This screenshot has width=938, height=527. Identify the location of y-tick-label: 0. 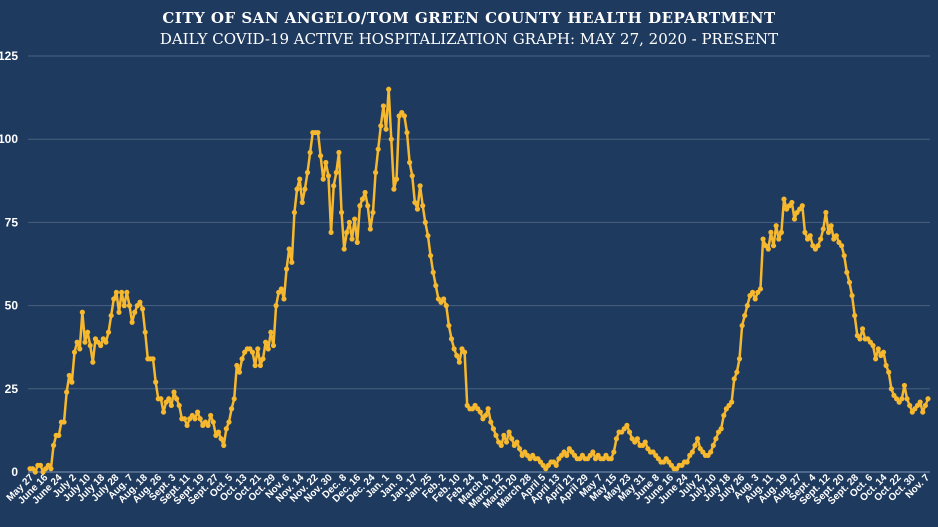
(14, 472).